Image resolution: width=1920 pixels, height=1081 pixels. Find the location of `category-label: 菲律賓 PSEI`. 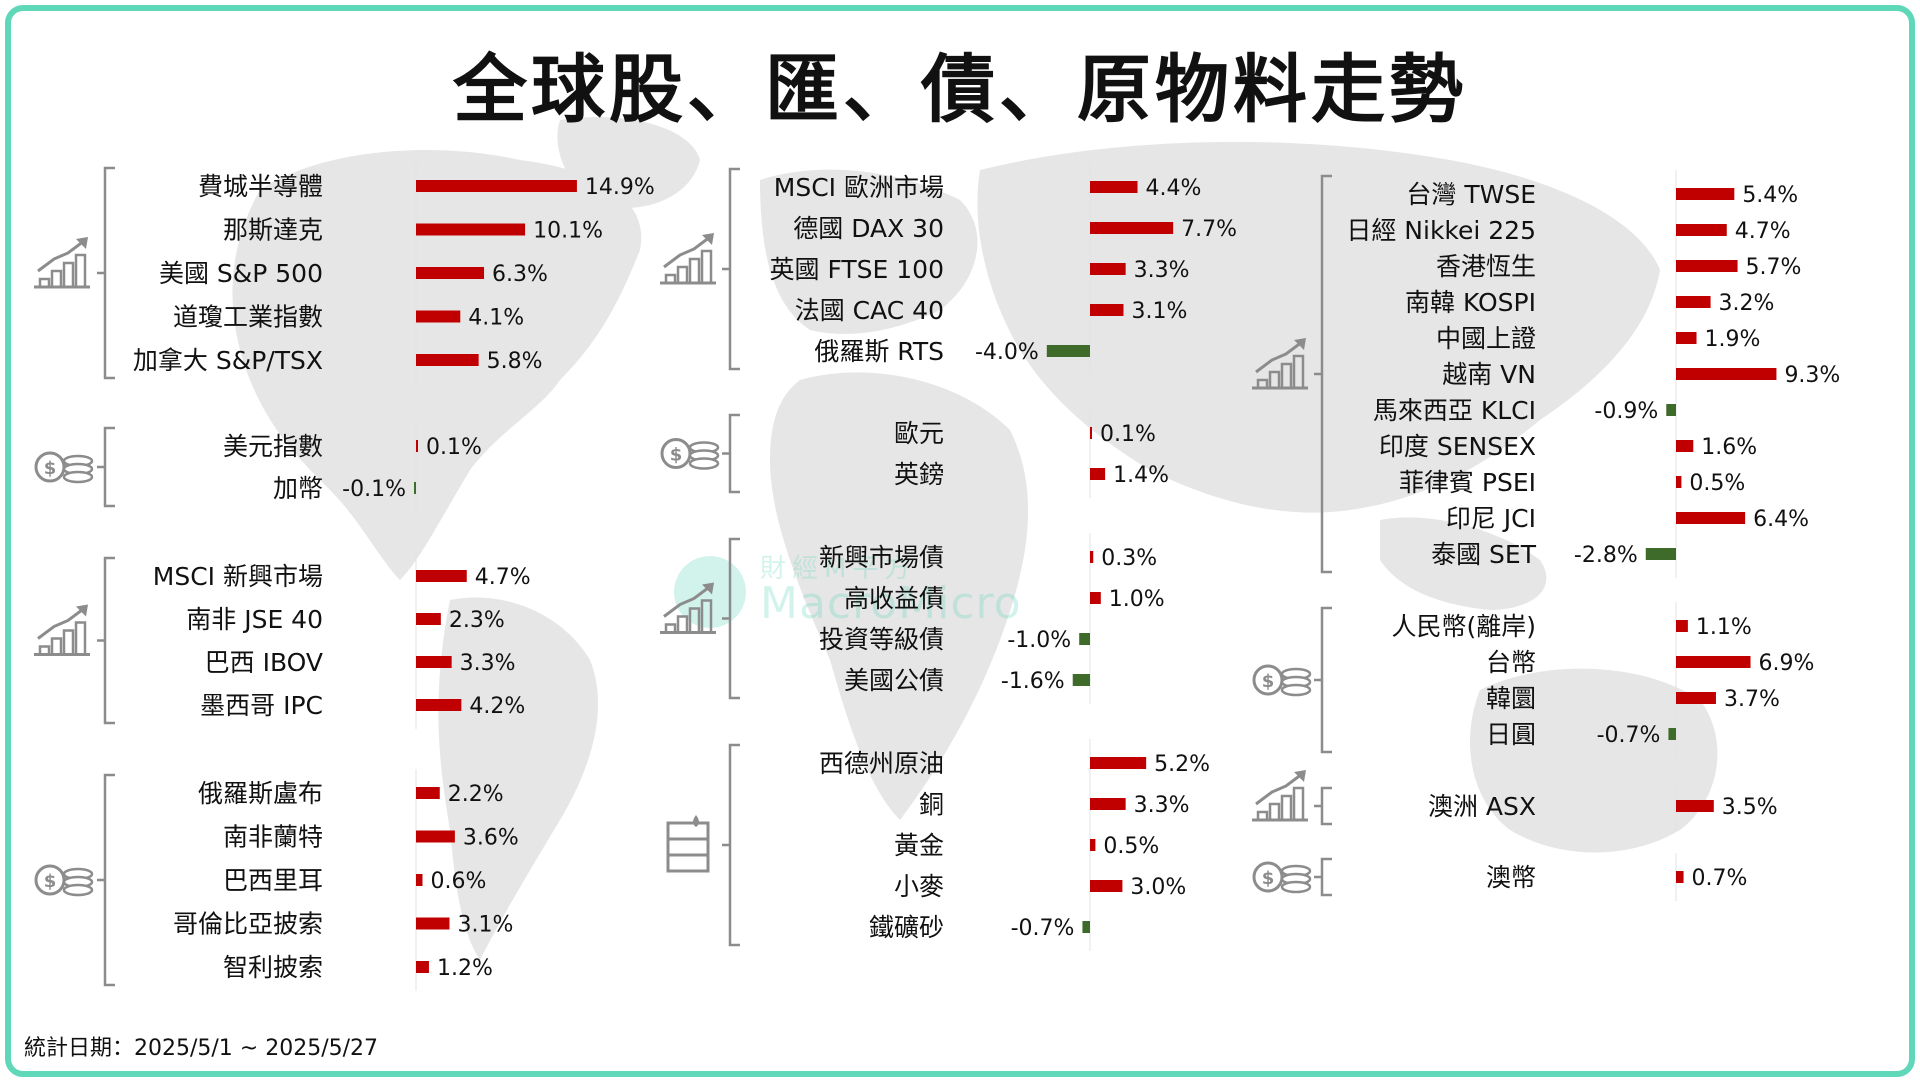

category-label: 菲律賓 PSEI is located at coordinates (1467, 482).